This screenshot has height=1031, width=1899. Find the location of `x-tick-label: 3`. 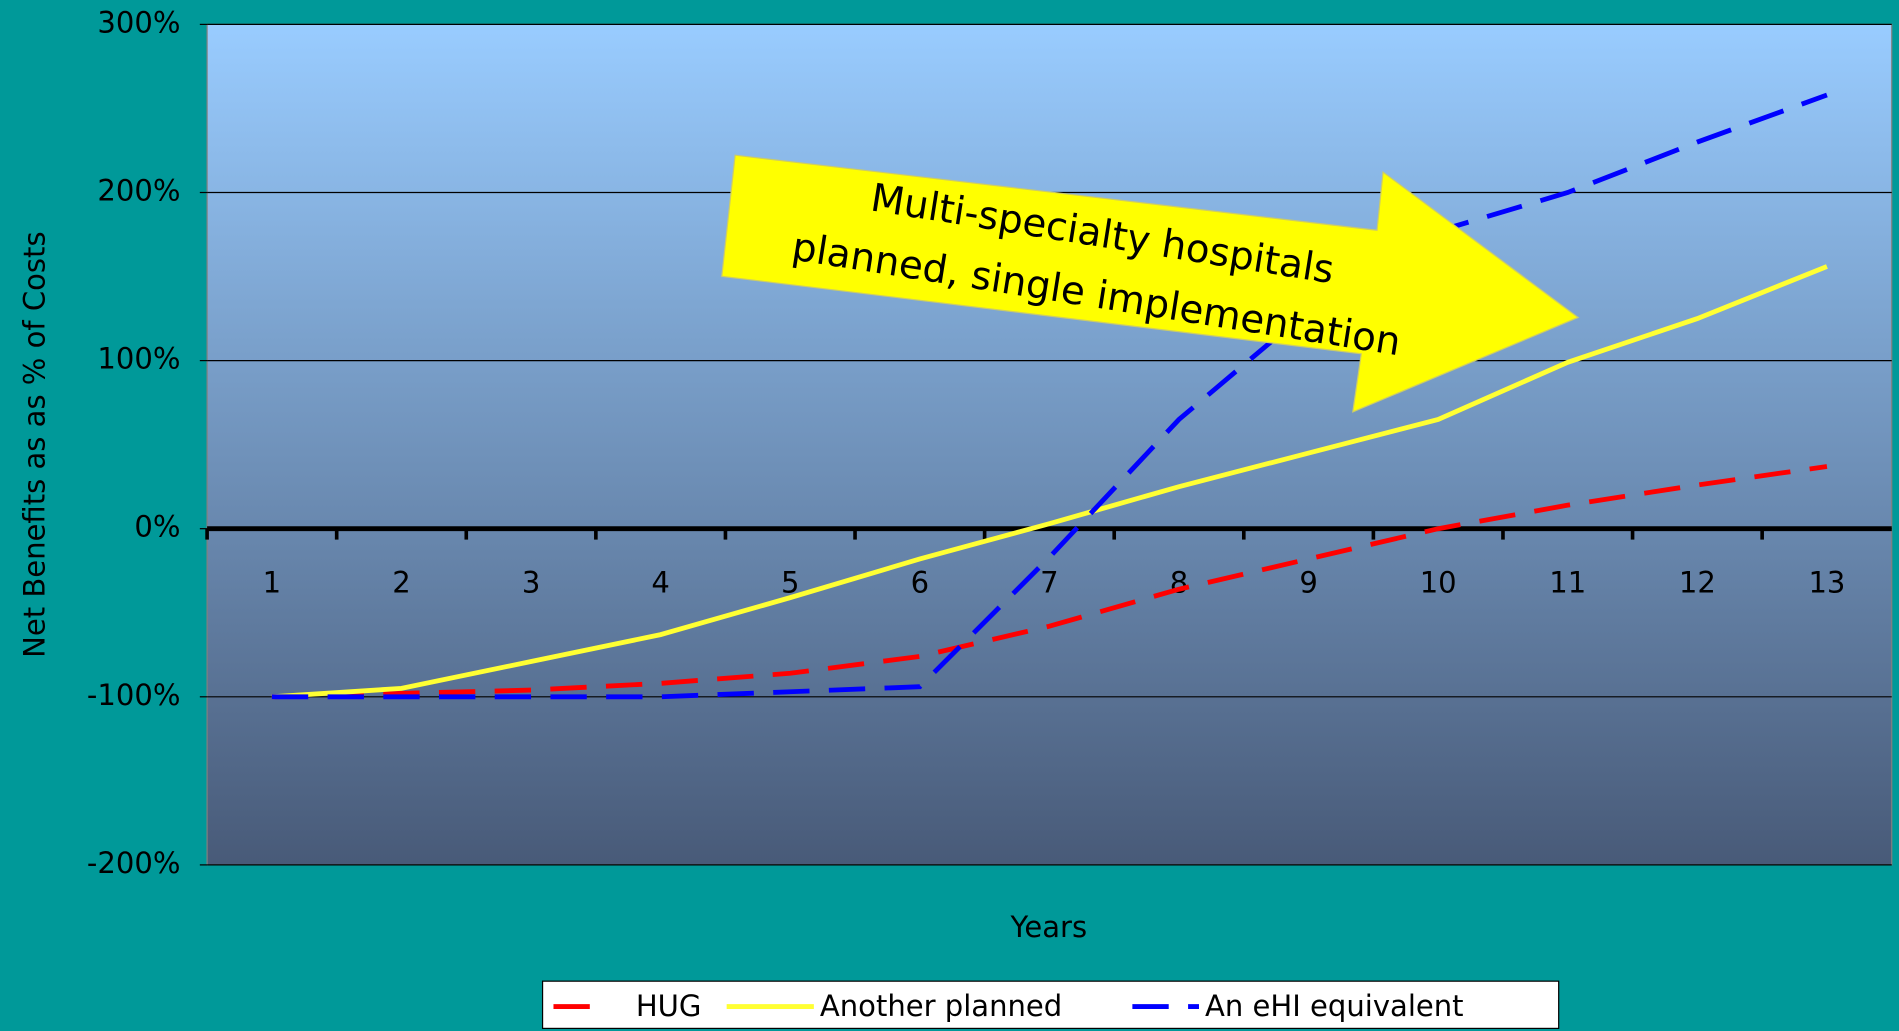

x-tick-label: 3 is located at coordinates (531, 582).